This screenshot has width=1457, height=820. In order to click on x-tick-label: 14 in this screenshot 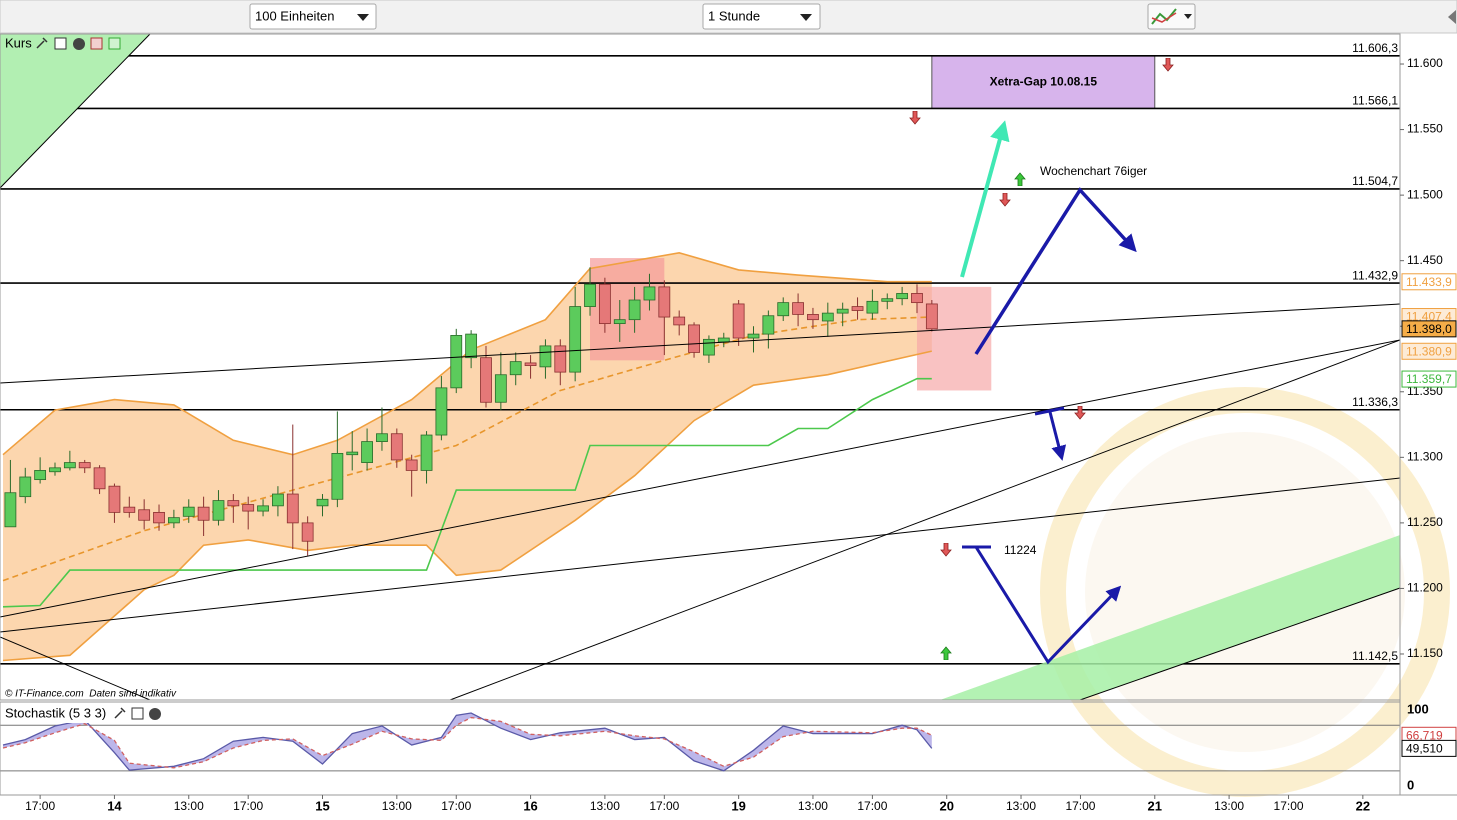, I will do `click(114, 805)`.